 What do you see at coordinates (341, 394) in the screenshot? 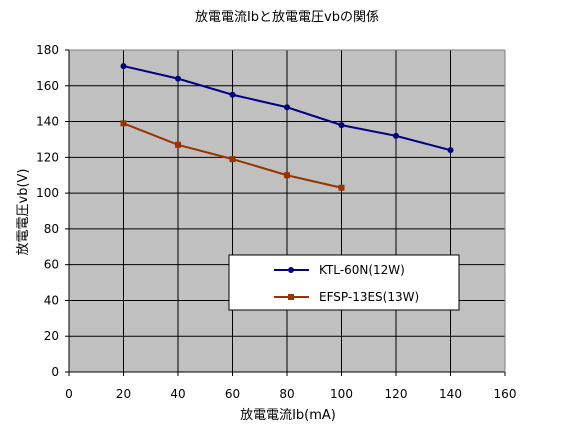
I see `x-tick-label: 100` at bounding box center [341, 394].